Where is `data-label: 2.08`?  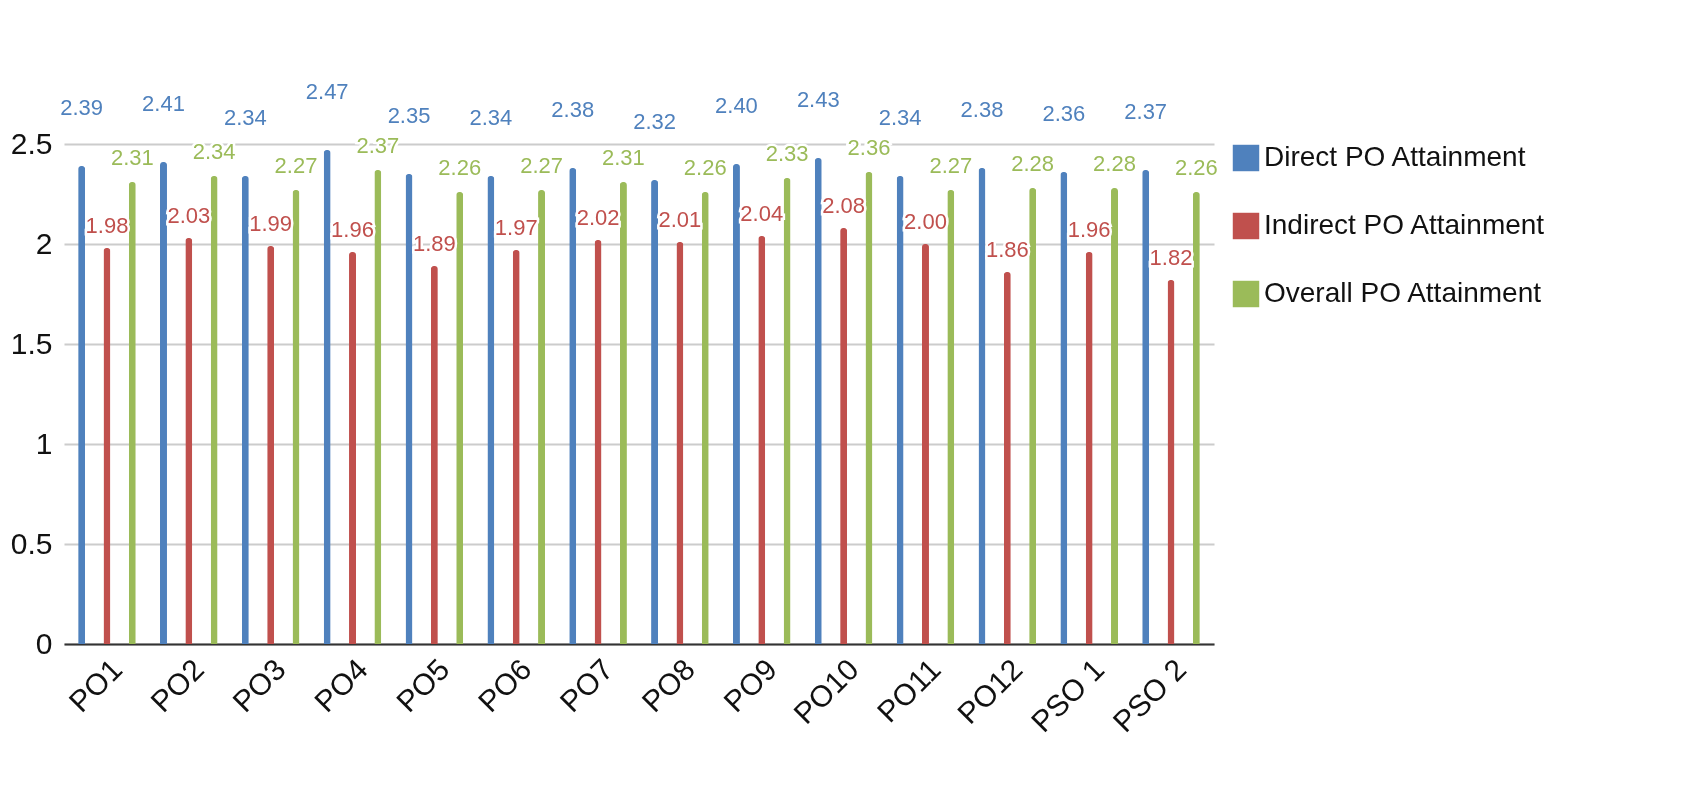 data-label: 2.08 is located at coordinates (844, 205).